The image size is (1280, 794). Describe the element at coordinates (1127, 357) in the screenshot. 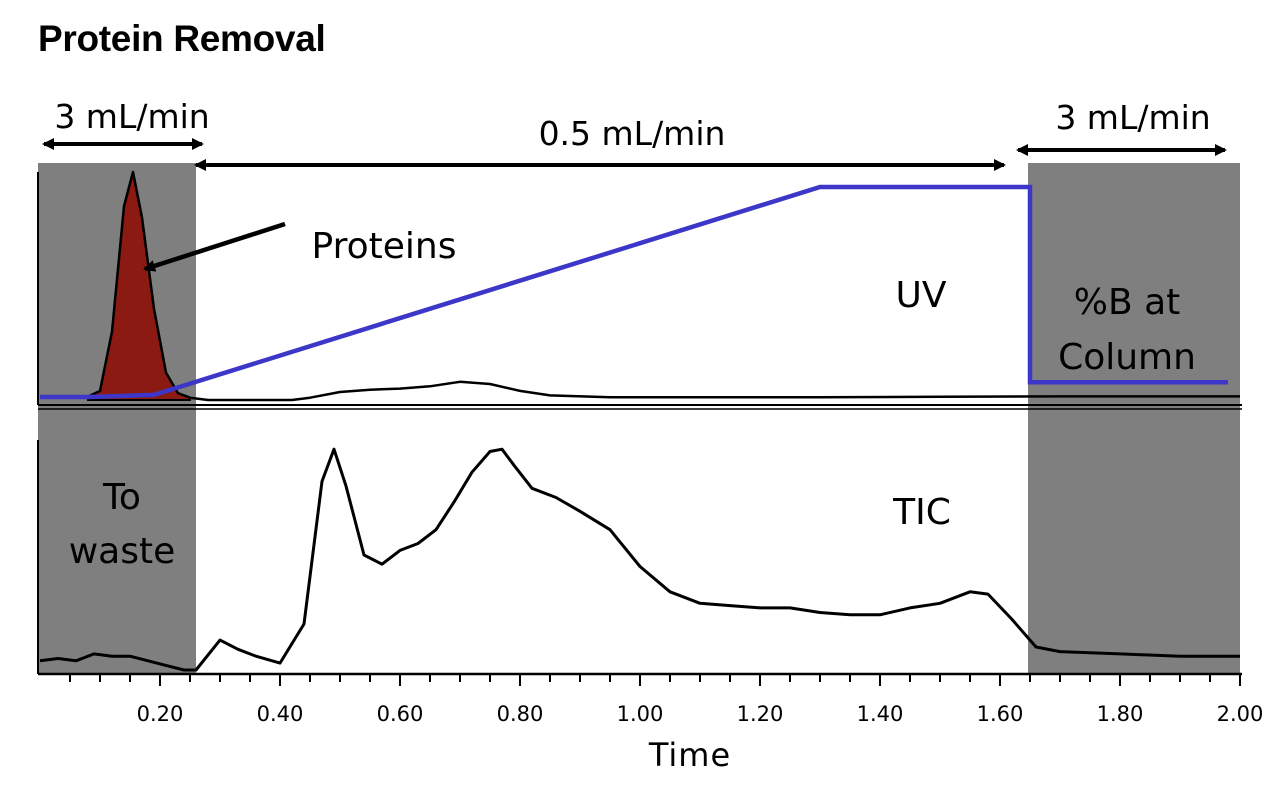

I see `percent-b-label-line2: Column` at that location.